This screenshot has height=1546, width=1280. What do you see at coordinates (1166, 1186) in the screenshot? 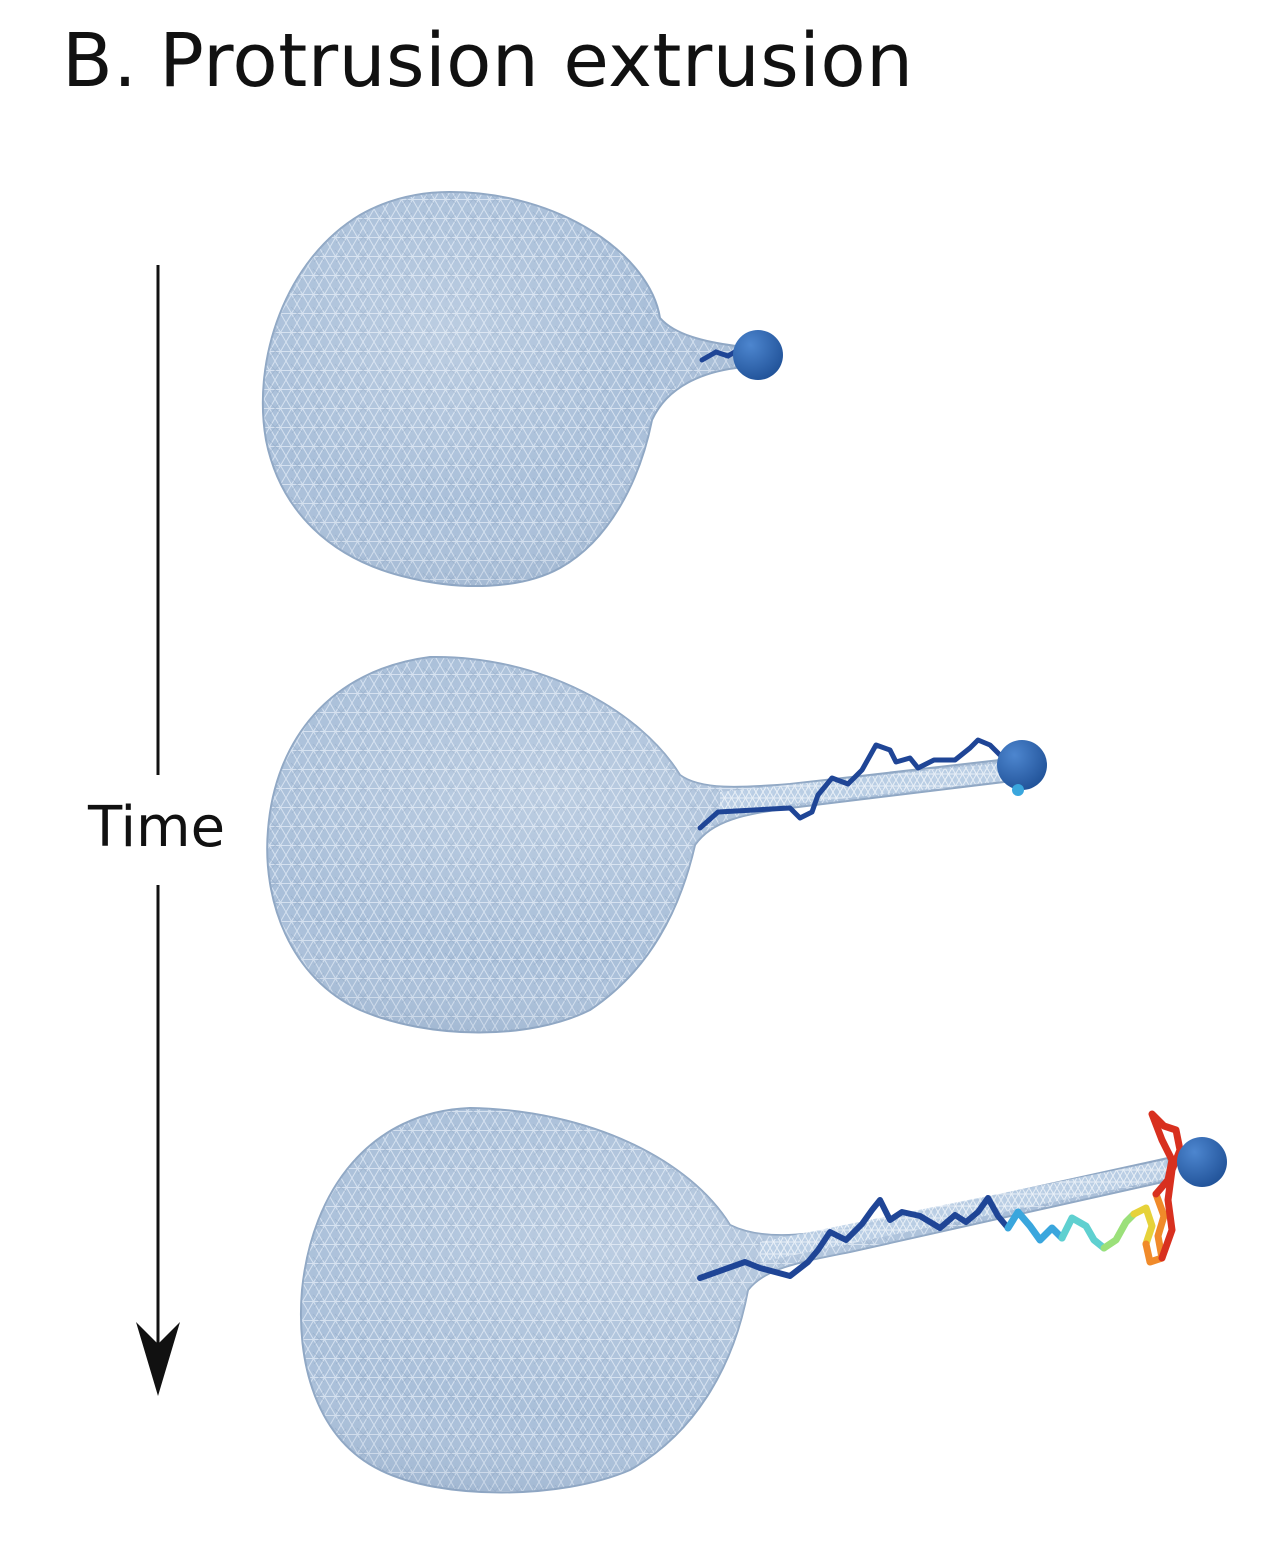
I see `filament-3-red` at bounding box center [1166, 1186].